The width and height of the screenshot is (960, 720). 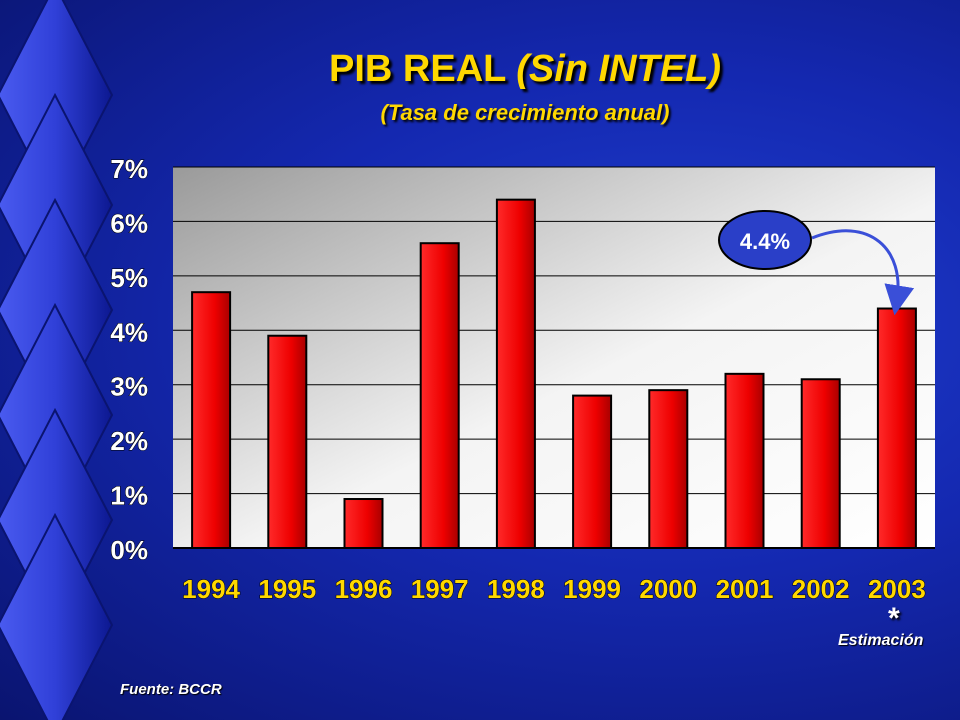 What do you see at coordinates (745, 589) in the screenshot?
I see `x-tick-label: 2001` at bounding box center [745, 589].